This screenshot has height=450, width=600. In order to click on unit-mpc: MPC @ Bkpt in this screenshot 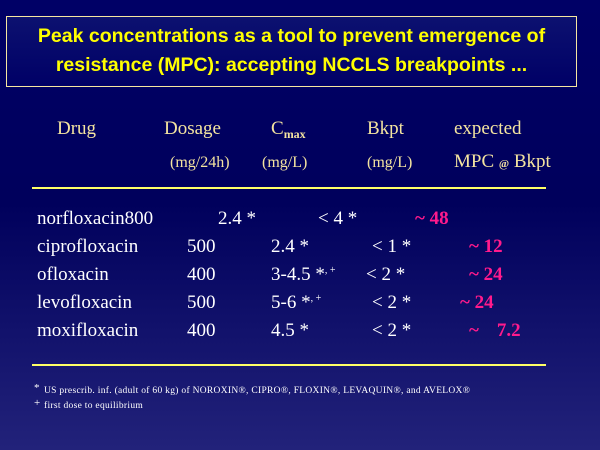, I will do `click(502, 162)`.